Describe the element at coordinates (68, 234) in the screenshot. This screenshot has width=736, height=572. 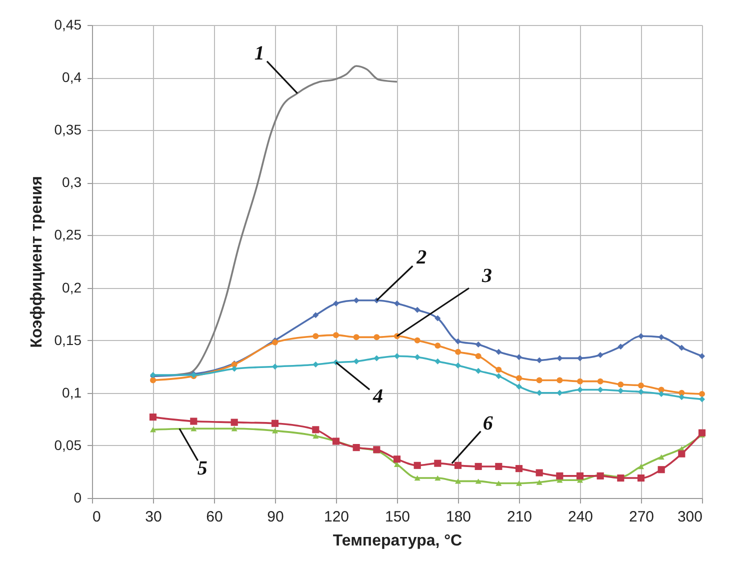
I see `y-tick-label: 0,25` at that location.